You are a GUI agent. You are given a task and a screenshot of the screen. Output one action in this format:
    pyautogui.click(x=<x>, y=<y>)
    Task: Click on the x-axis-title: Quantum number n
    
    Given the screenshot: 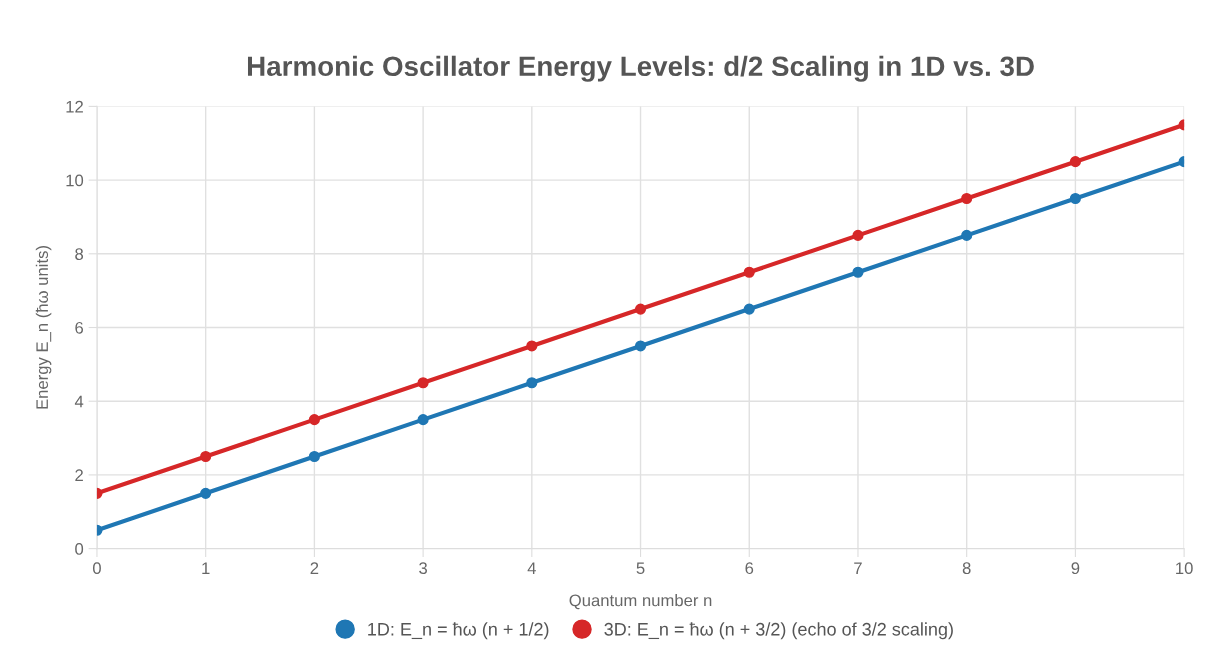 What is the action you would take?
    pyautogui.click(x=640, y=602)
    